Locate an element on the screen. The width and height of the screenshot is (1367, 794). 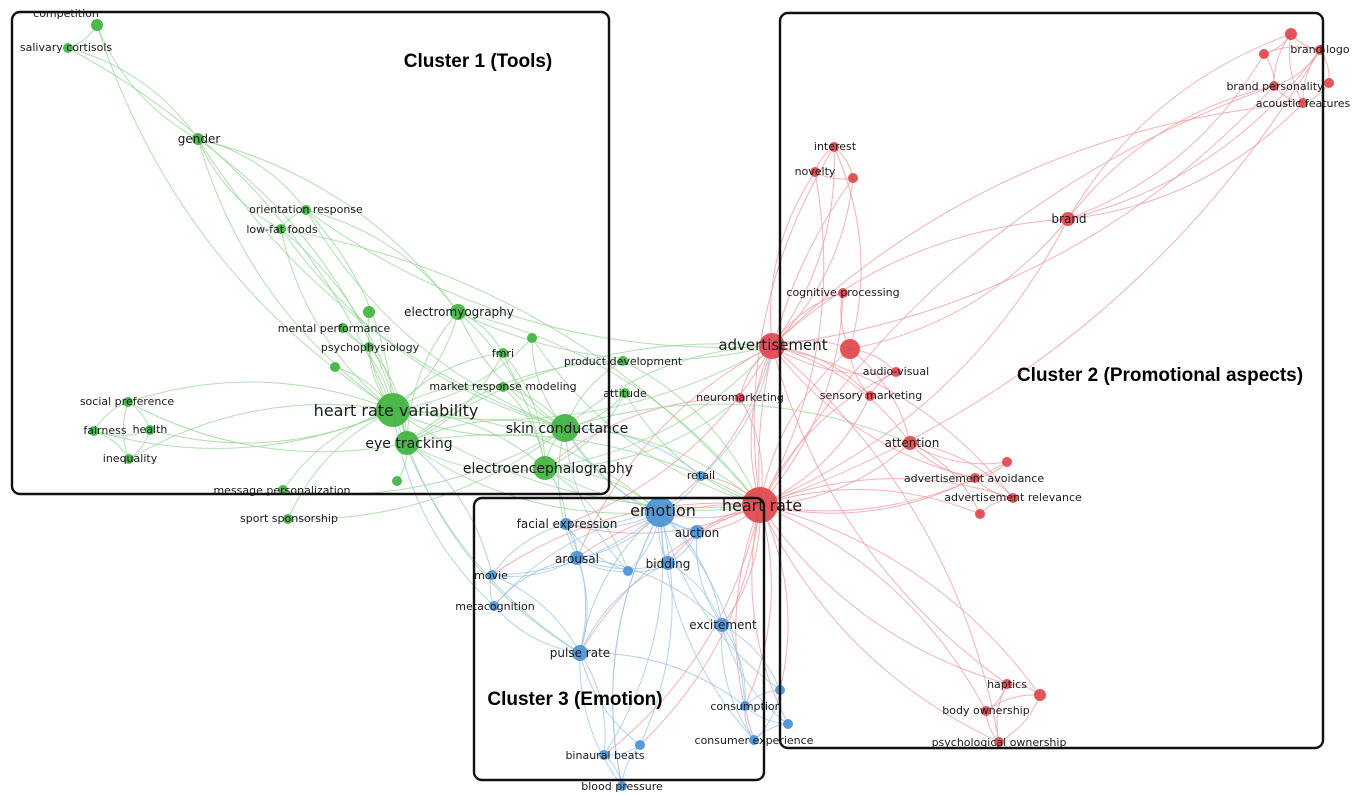
node-x-c2-h is located at coordinates (1040, 695).